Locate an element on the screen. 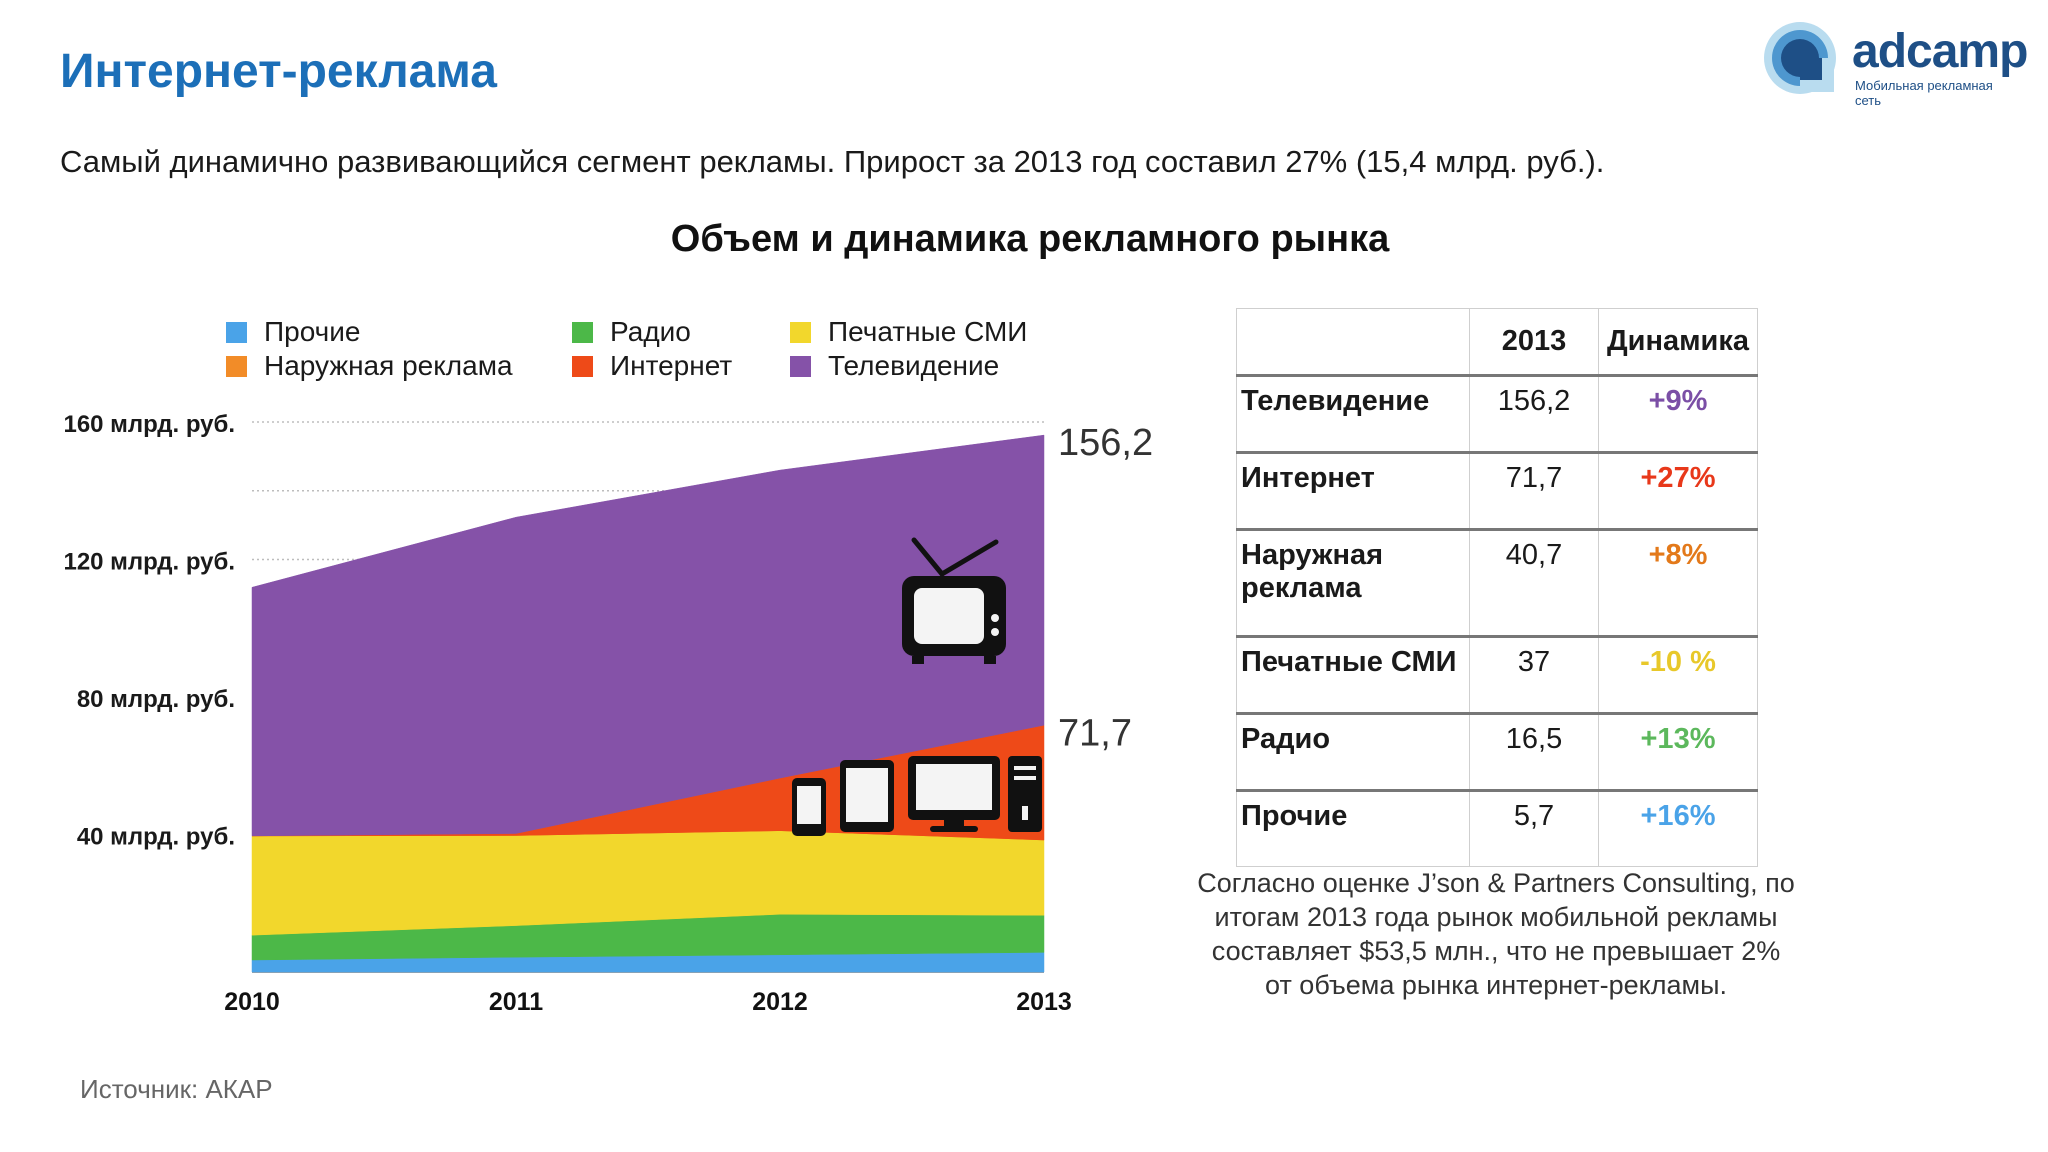 The height and width of the screenshot is (1152, 2048). table-row: Прочие 5,7 +16% is located at coordinates (1497, 828).